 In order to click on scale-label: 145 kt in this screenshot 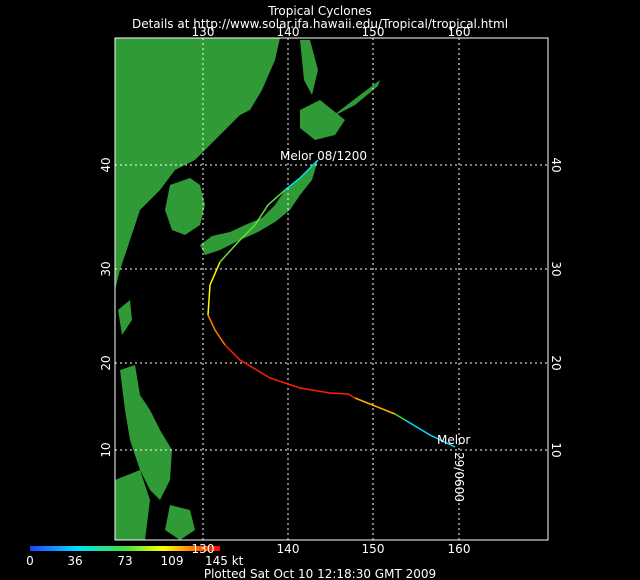, I will do `click(224, 561)`.